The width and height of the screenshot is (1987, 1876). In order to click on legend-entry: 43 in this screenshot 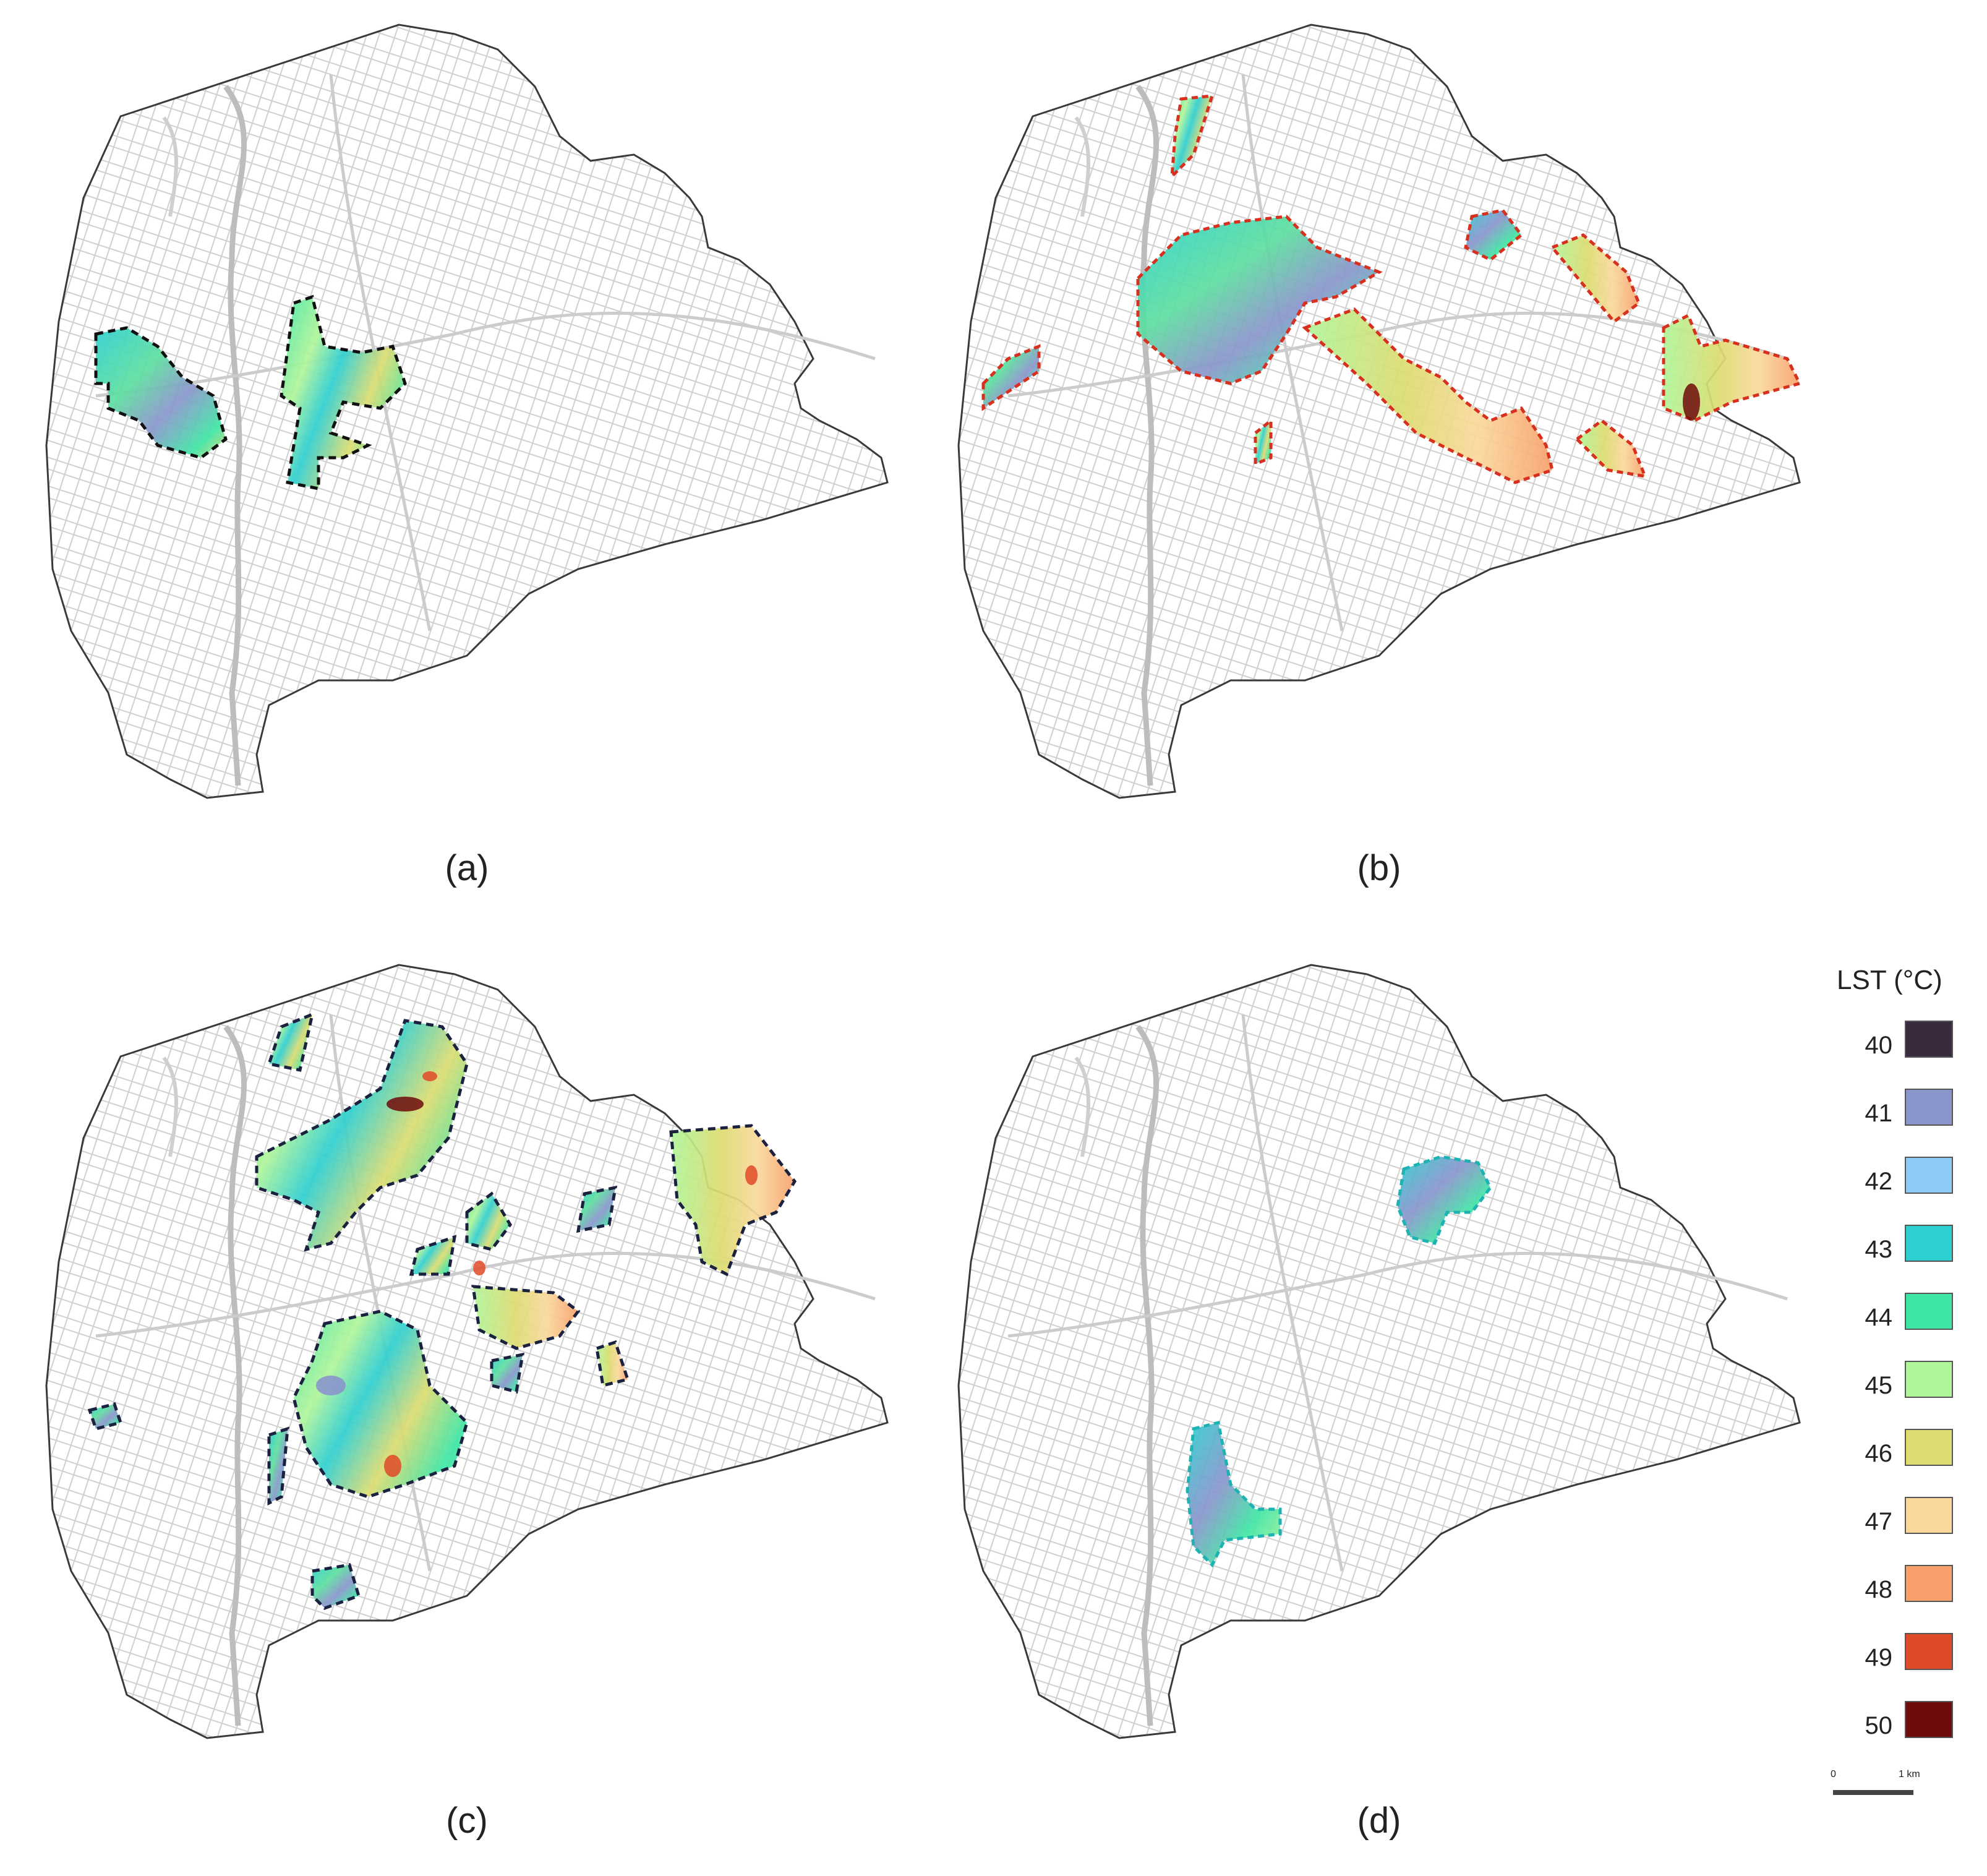, I will do `click(1886, 1249)`.